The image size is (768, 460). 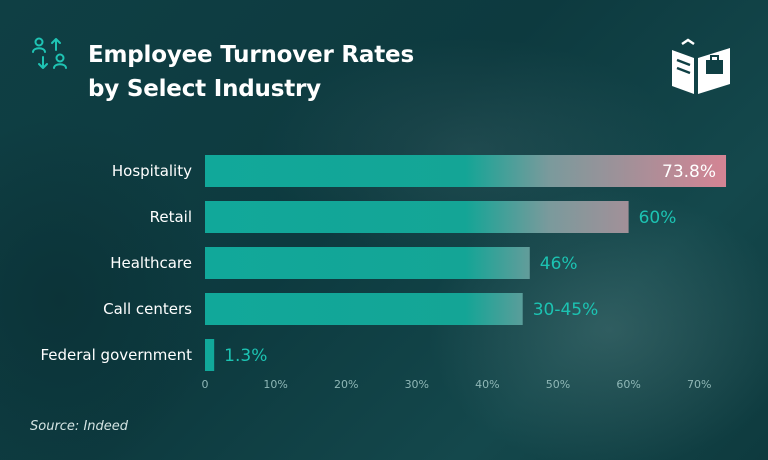 What do you see at coordinates (466, 171) in the screenshot?
I see `bar-hospitality` at bounding box center [466, 171].